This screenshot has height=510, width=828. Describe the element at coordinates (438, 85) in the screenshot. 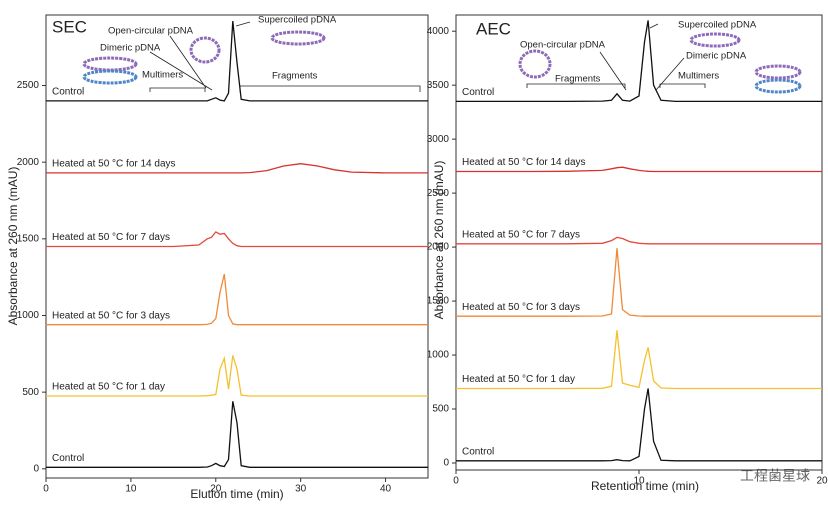

I see `y-tick-label: 3500` at that location.